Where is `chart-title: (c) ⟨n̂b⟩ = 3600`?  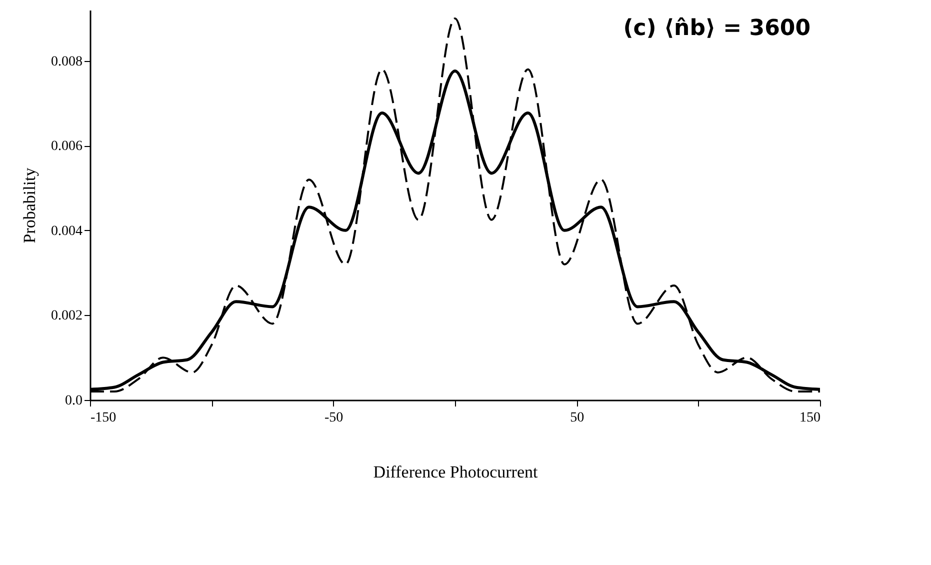
chart-title: (c) ⟨n̂b⟩ = 3600 is located at coordinates (716, 28).